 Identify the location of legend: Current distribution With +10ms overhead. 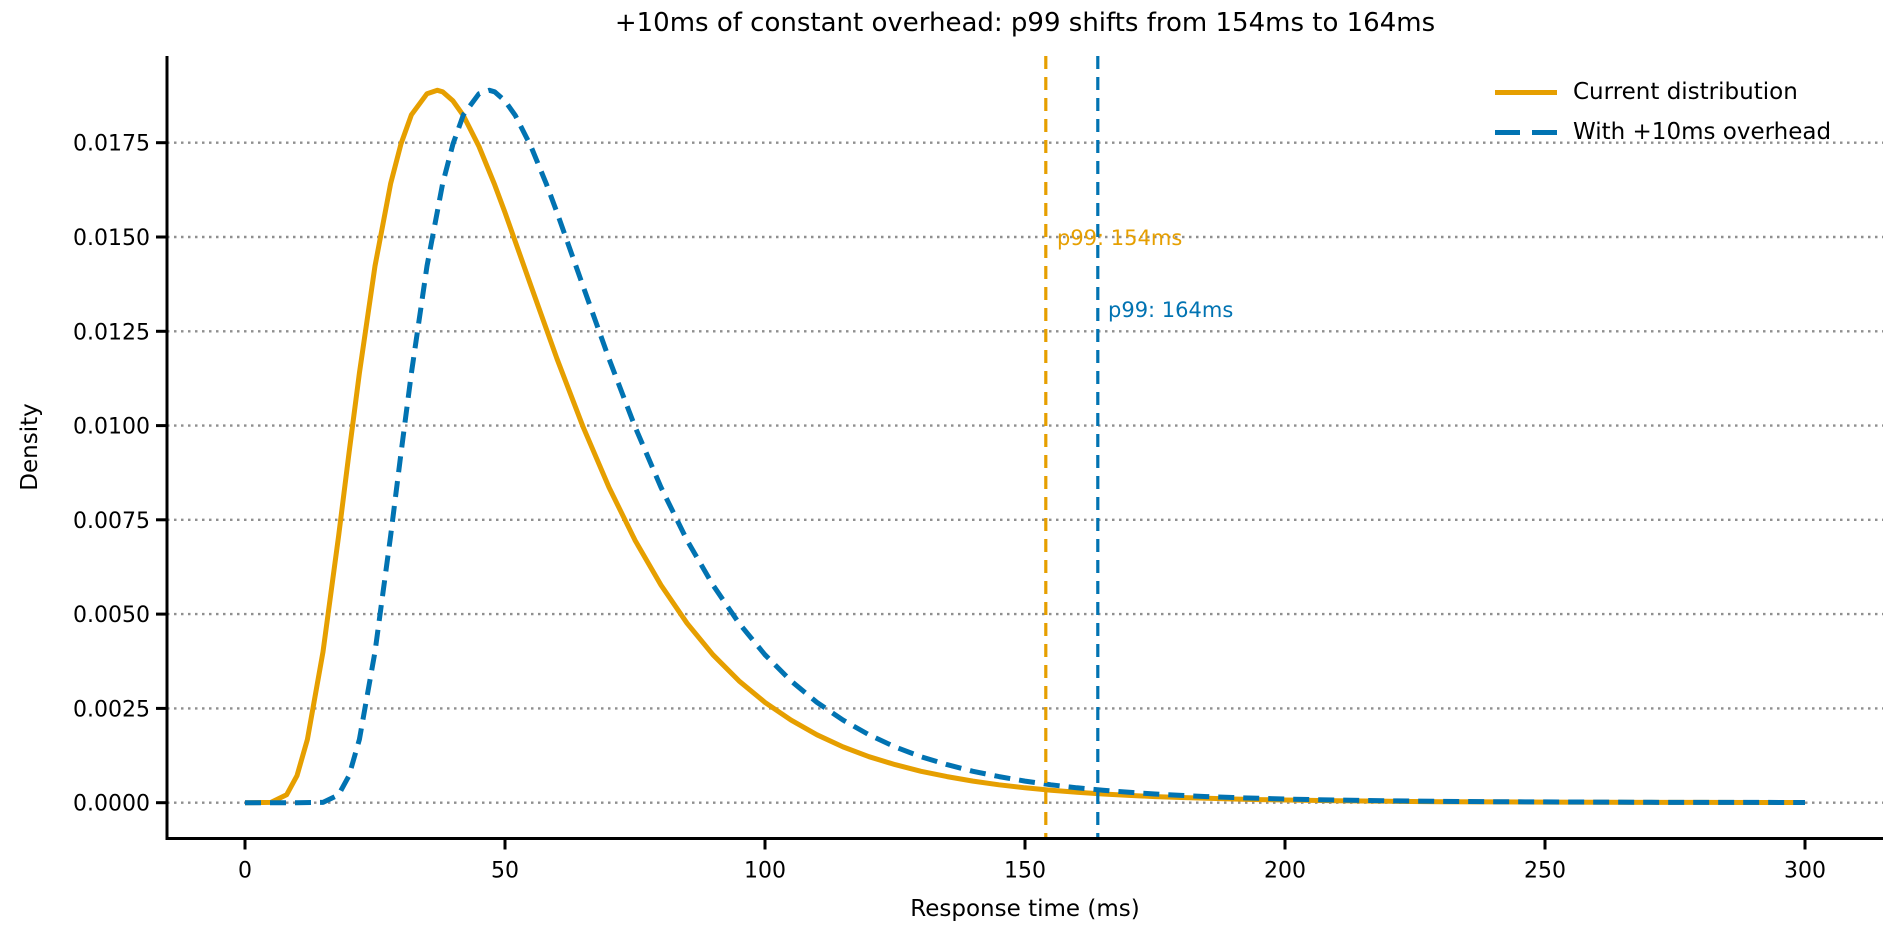
(1663, 118).